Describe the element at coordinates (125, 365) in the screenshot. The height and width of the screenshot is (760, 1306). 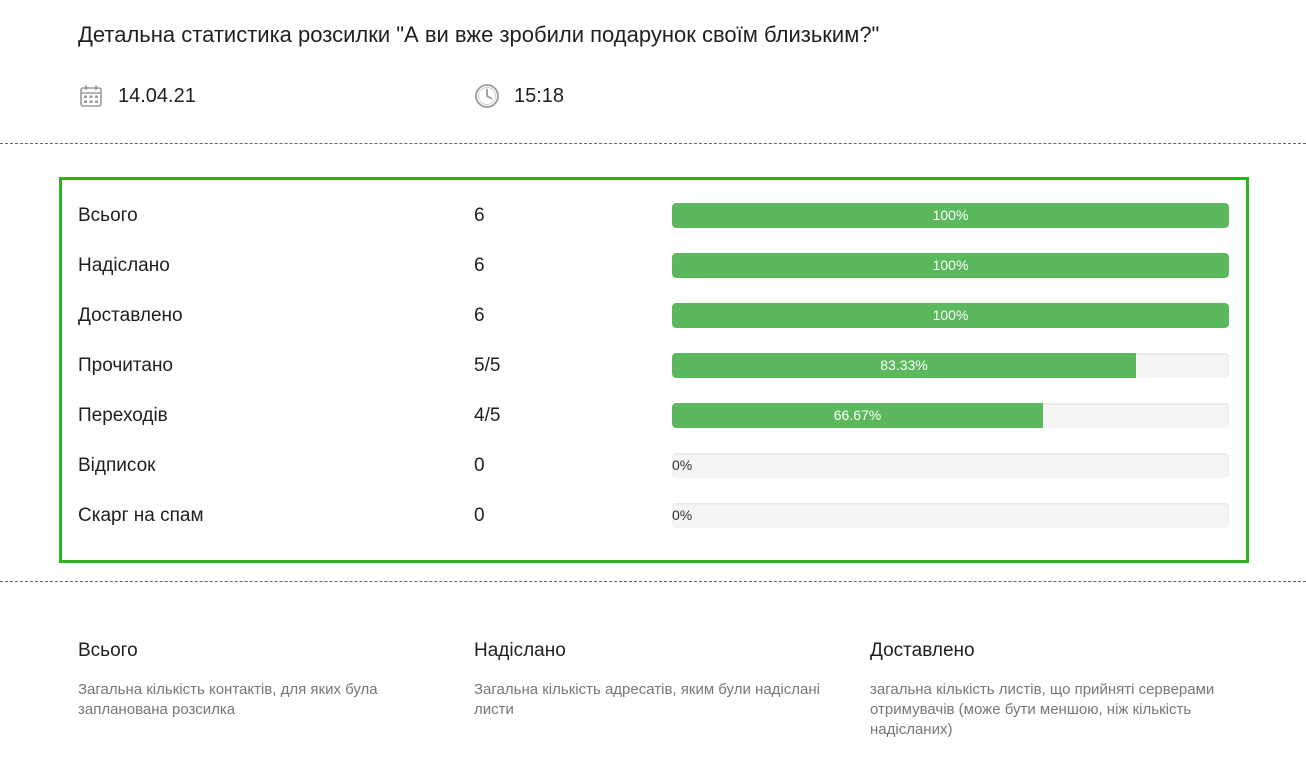
I see `stats-row-label: Прочитано` at that location.